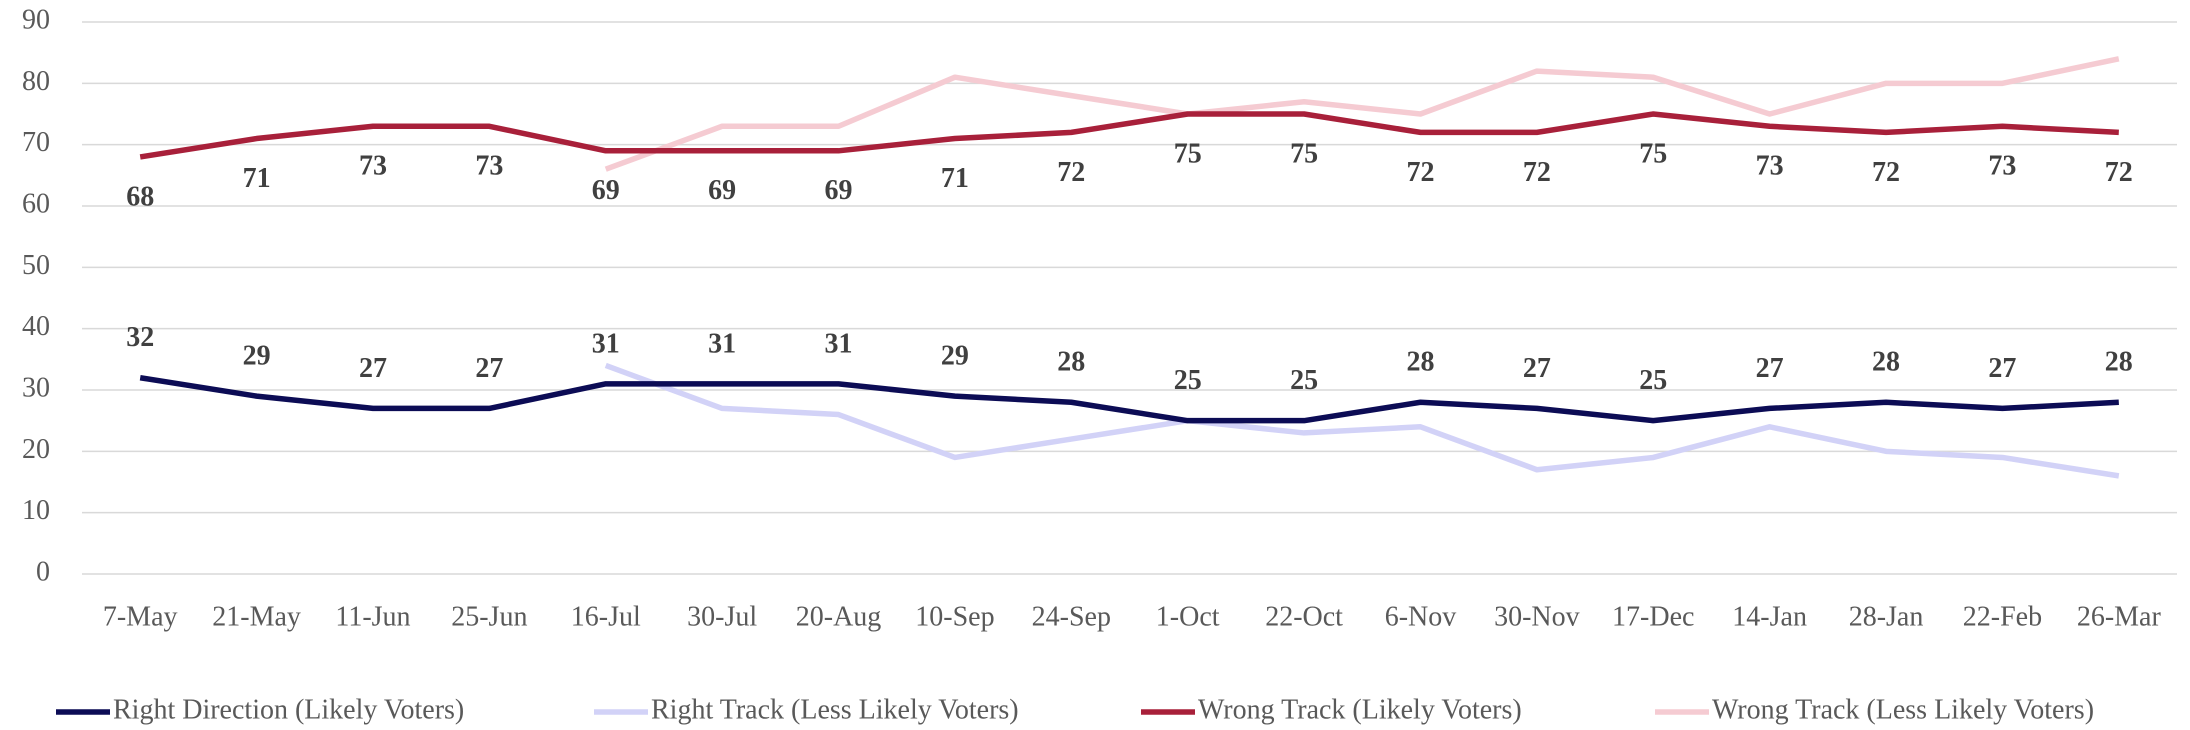 This screenshot has height=730, width=2190. I want to click on legend-label: Wrong Track (Less Likely Voters), so click(1903, 709).